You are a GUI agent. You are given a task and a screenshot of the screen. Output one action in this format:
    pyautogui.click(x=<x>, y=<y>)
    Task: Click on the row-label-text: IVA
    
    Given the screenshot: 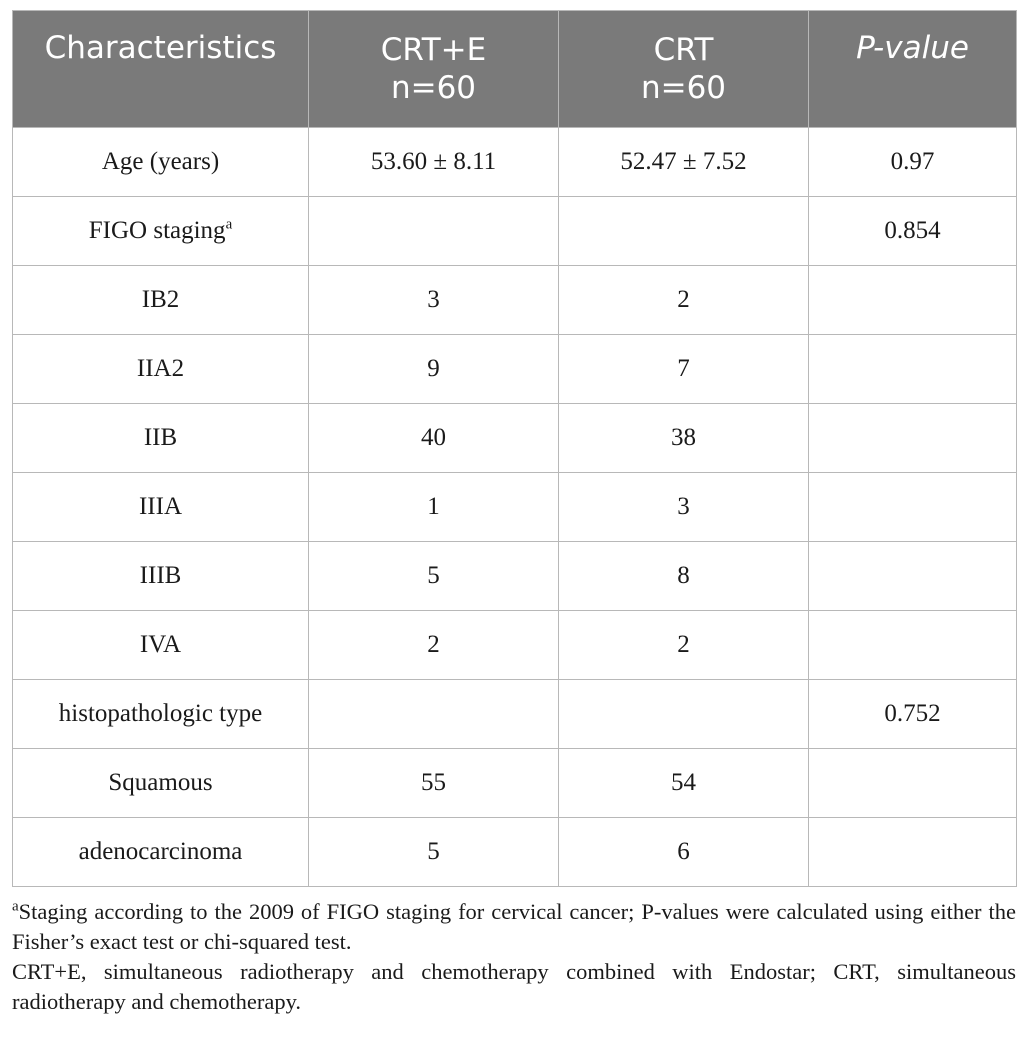 What is the action you would take?
    pyautogui.click(x=160, y=644)
    